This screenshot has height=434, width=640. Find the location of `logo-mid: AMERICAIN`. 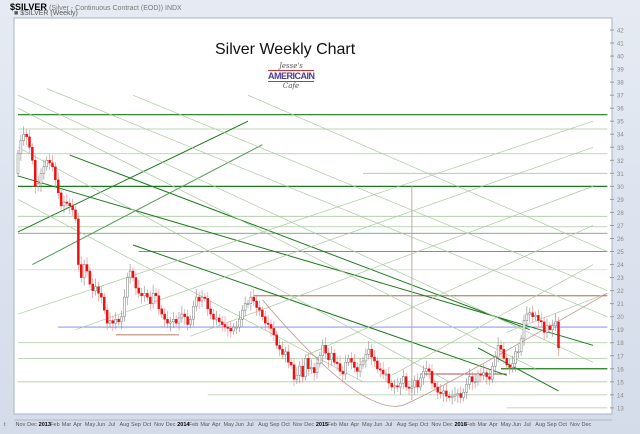

logo-mid: AMERICAIN is located at coordinates (291, 76).